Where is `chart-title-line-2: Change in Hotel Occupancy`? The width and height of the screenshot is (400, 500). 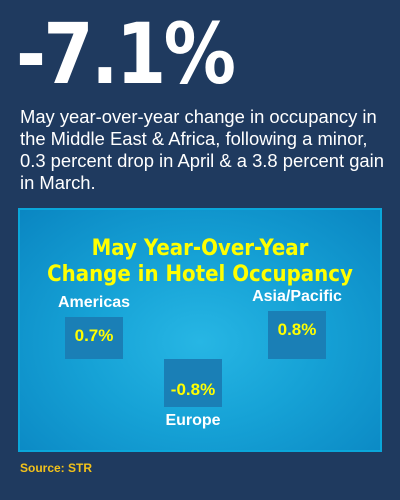
chart-title-line-2: Change in Hotel Occupancy is located at coordinates (200, 274).